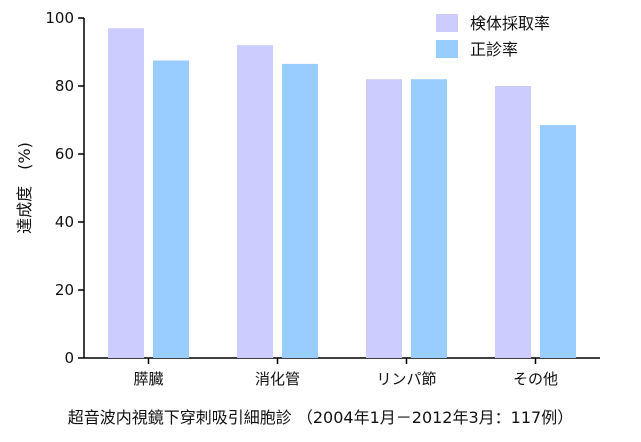 The height and width of the screenshot is (442, 641). What do you see at coordinates (320, 417) in the screenshot?
I see `x-axis-label: 超音波内視鏡下穿刺吸引細胞診 （2004年1月－2012年3月：117例）` at bounding box center [320, 417].